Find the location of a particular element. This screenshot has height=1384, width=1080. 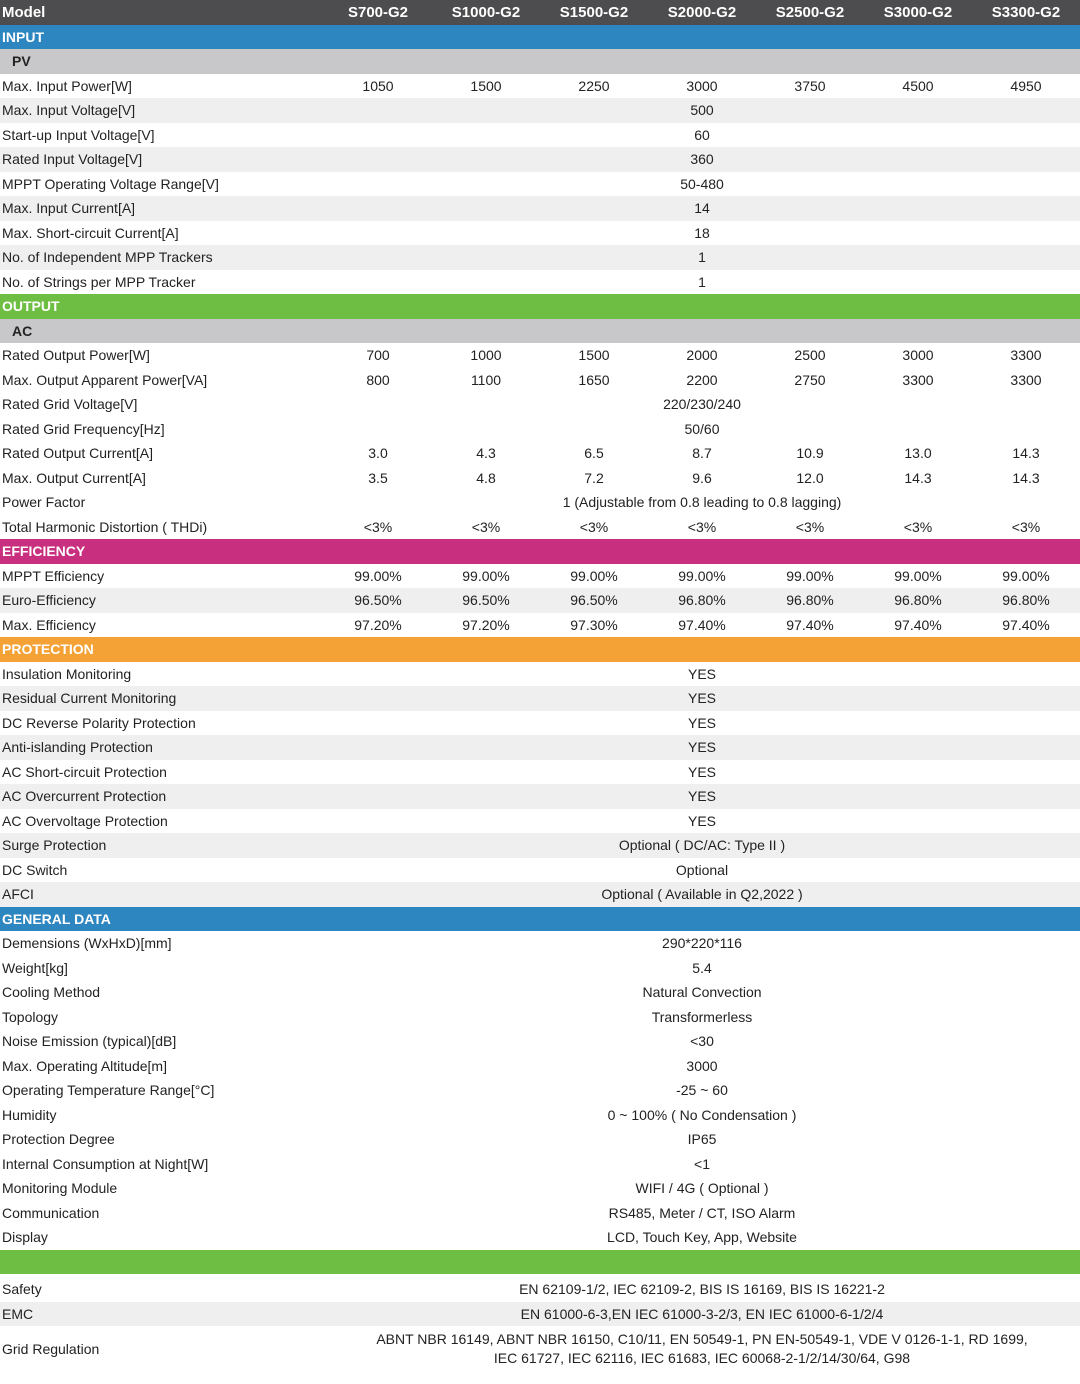

section-title: PROTECTION is located at coordinates (540, 649).